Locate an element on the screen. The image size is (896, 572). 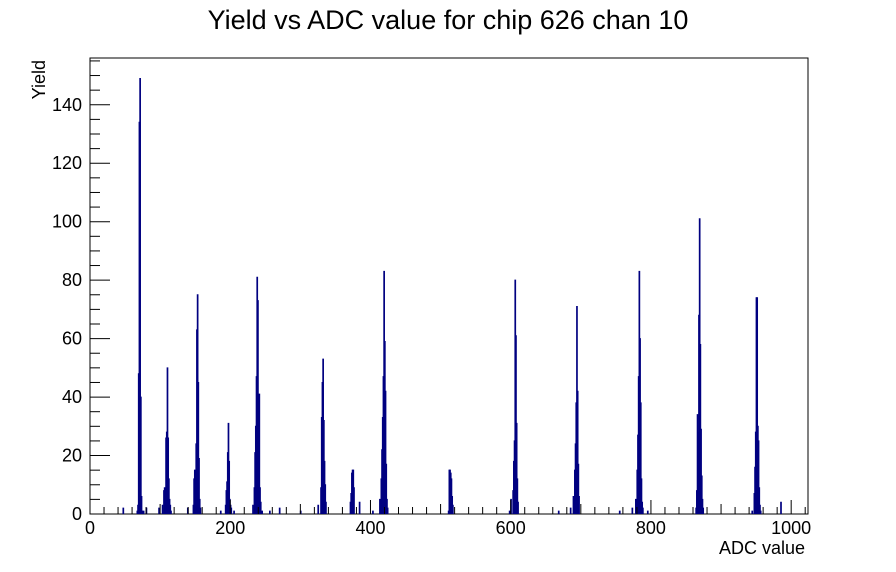
y-tick-label: 140 is located at coordinates (67, 105).